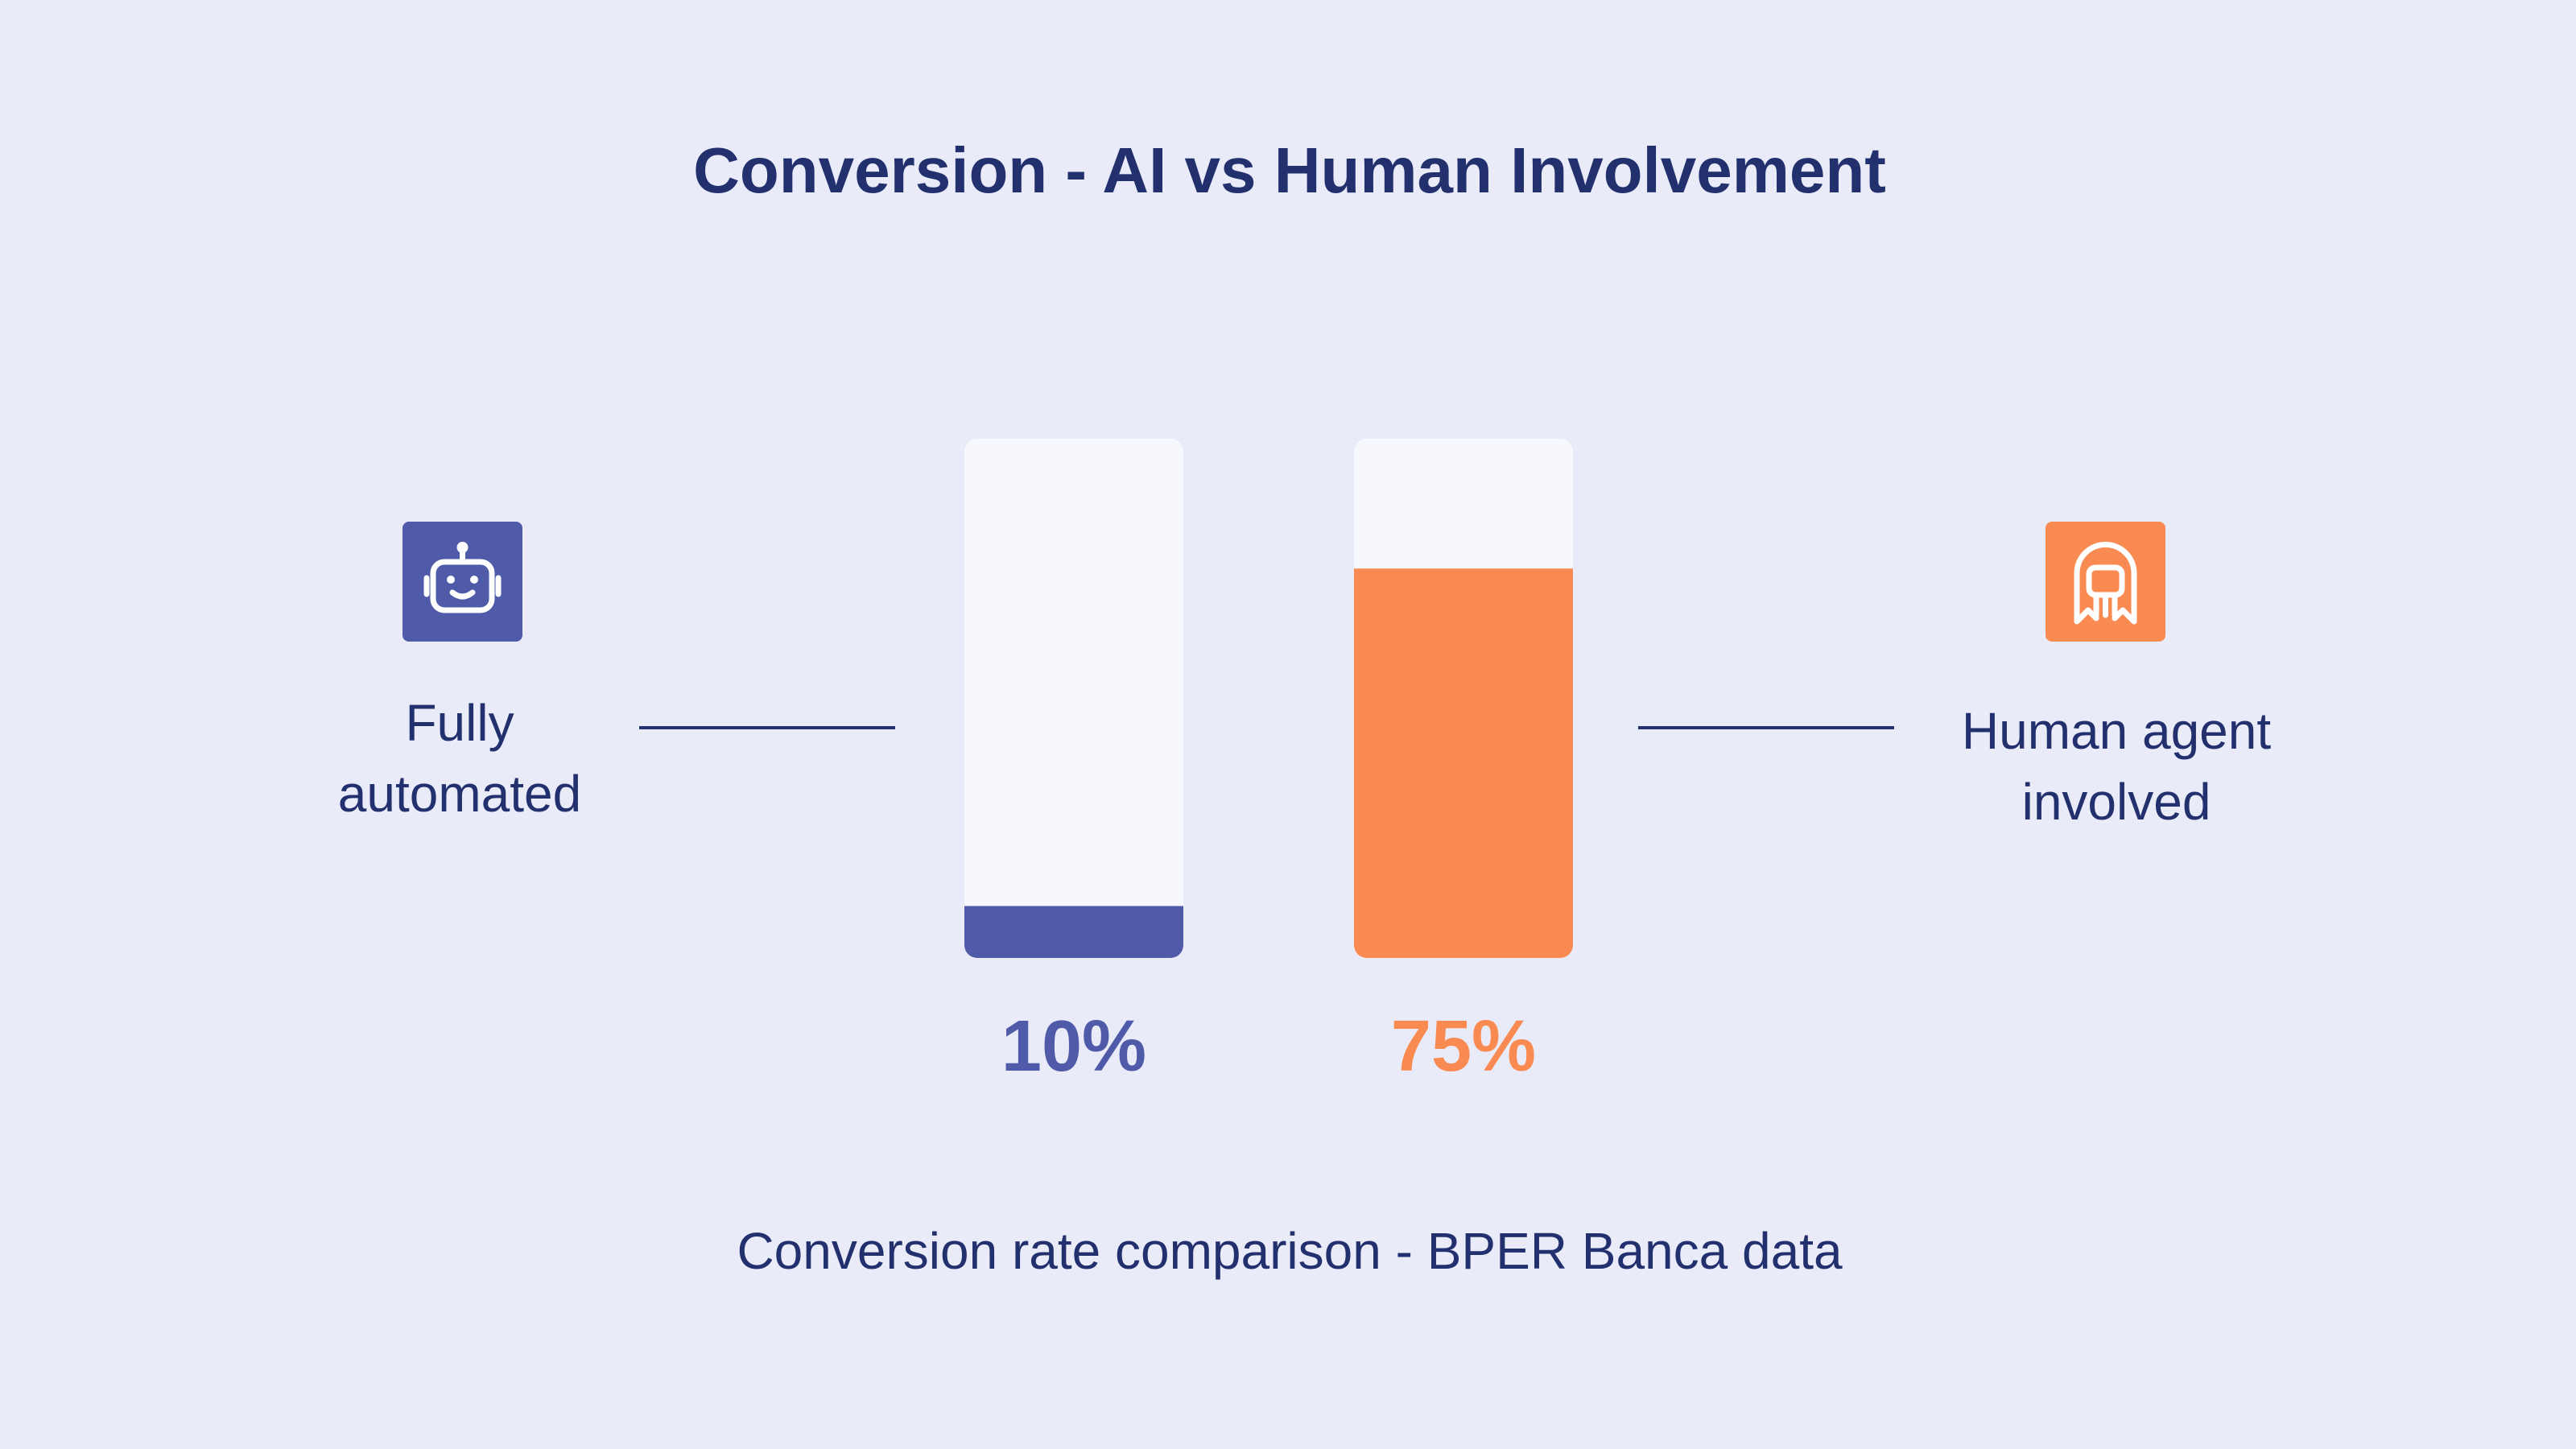 This screenshot has height=1449, width=2576. What do you see at coordinates (1073, 1046) in the screenshot?
I see `value-label: 10%` at bounding box center [1073, 1046].